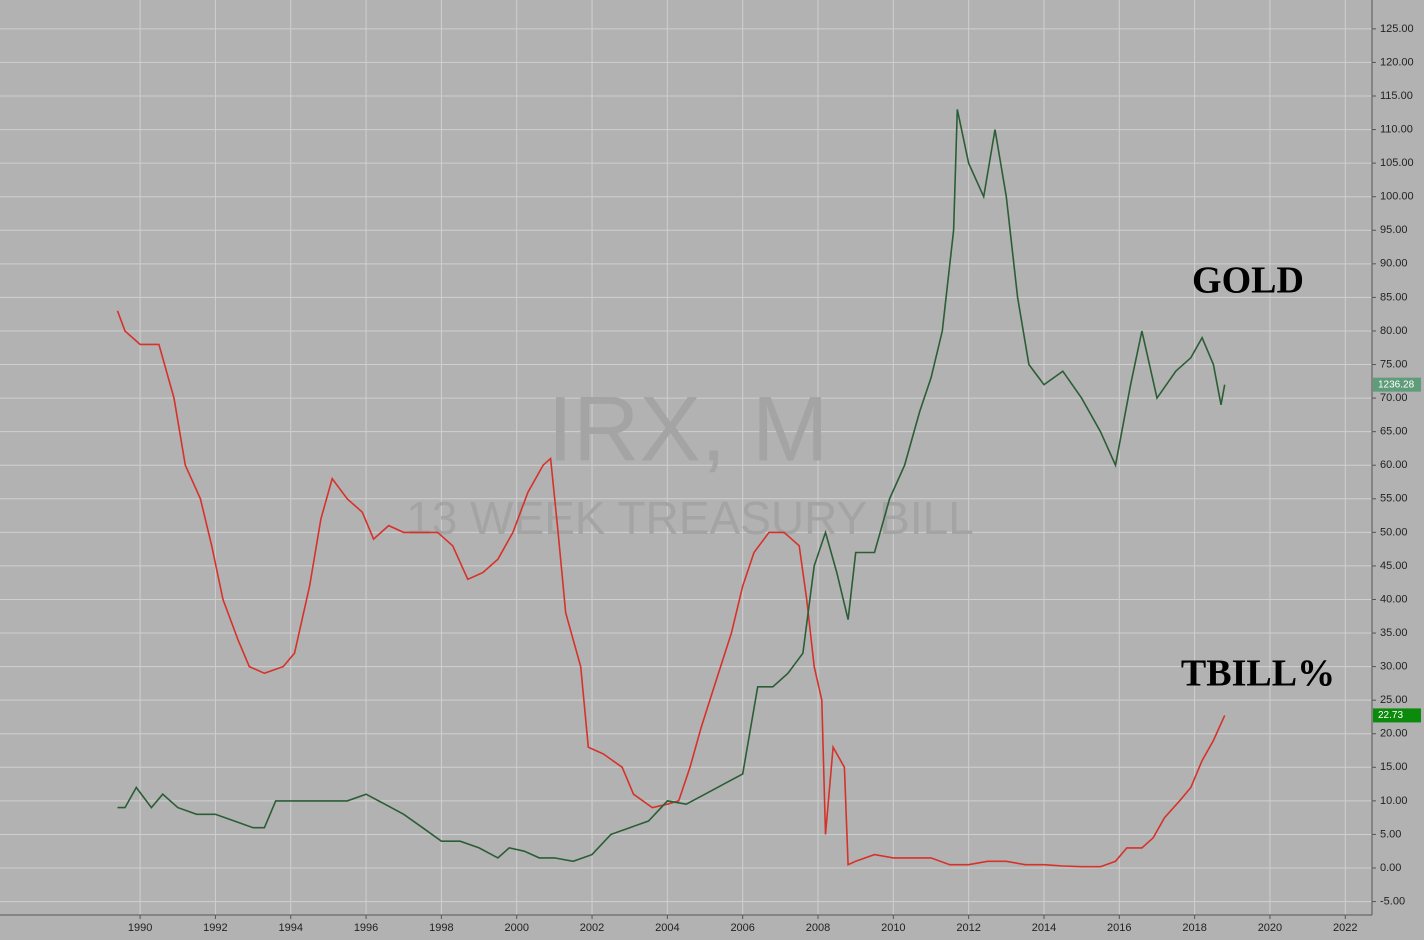 This screenshot has width=1424, height=940. I want to click on y-tick-label: 95.00, so click(1394, 230).